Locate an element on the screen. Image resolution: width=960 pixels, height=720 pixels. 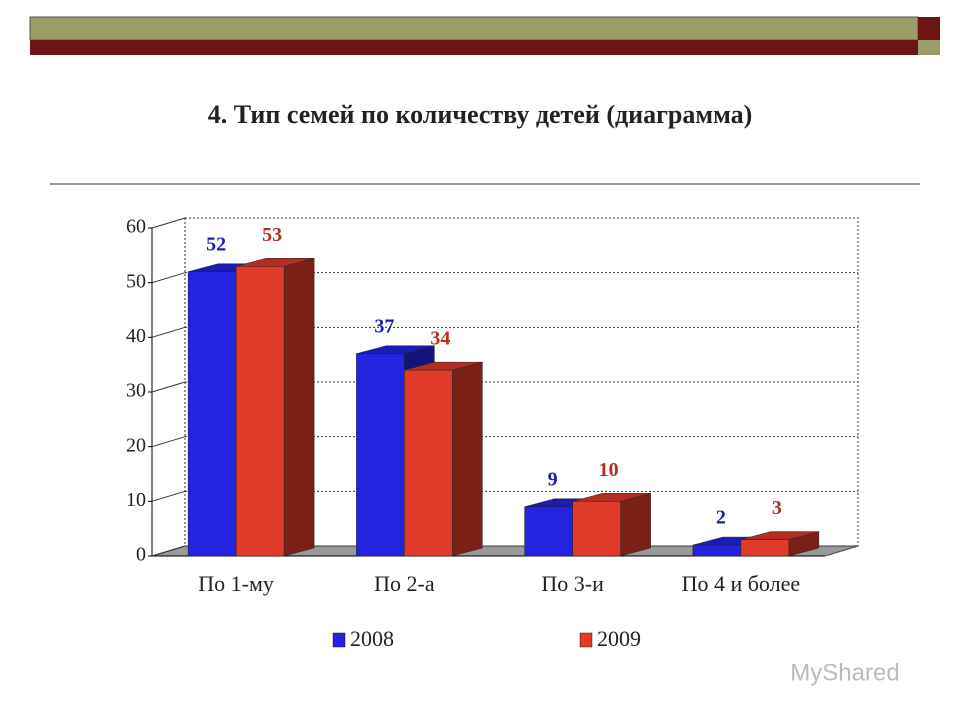
legend-label: 2009 is located at coordinates (619, 638).